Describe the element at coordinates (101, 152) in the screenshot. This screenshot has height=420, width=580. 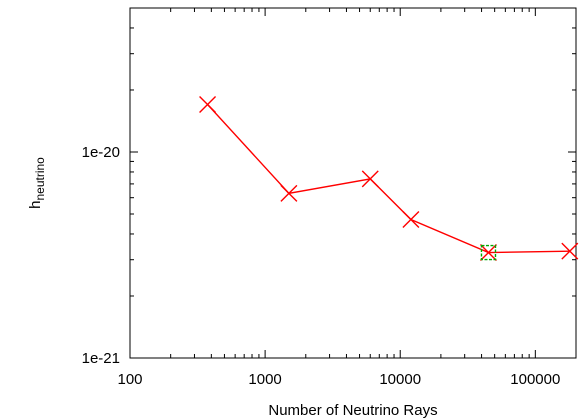
I see `y-tick-label: 1e-20` at that location.